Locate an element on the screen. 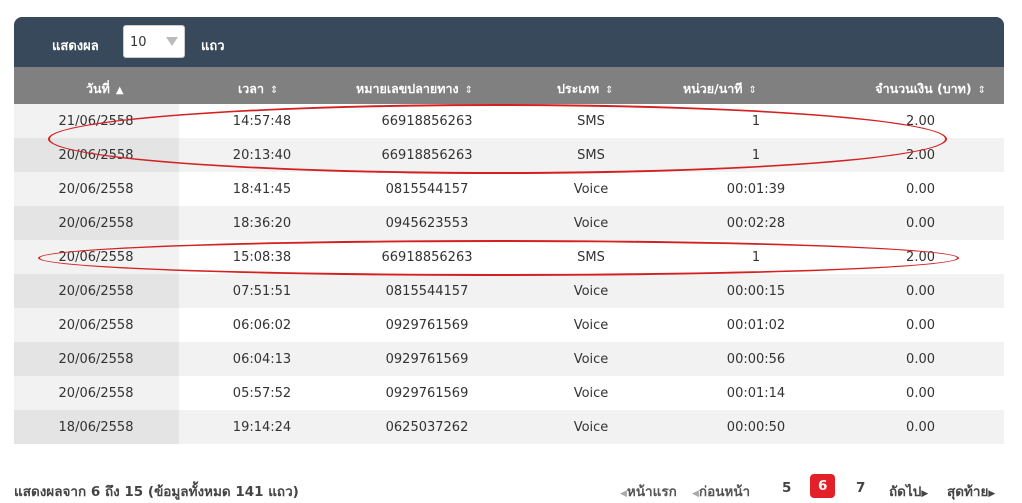 The image size is (1022, 503). cell-units: 00:00:50 is located at coordinates (756, 427).